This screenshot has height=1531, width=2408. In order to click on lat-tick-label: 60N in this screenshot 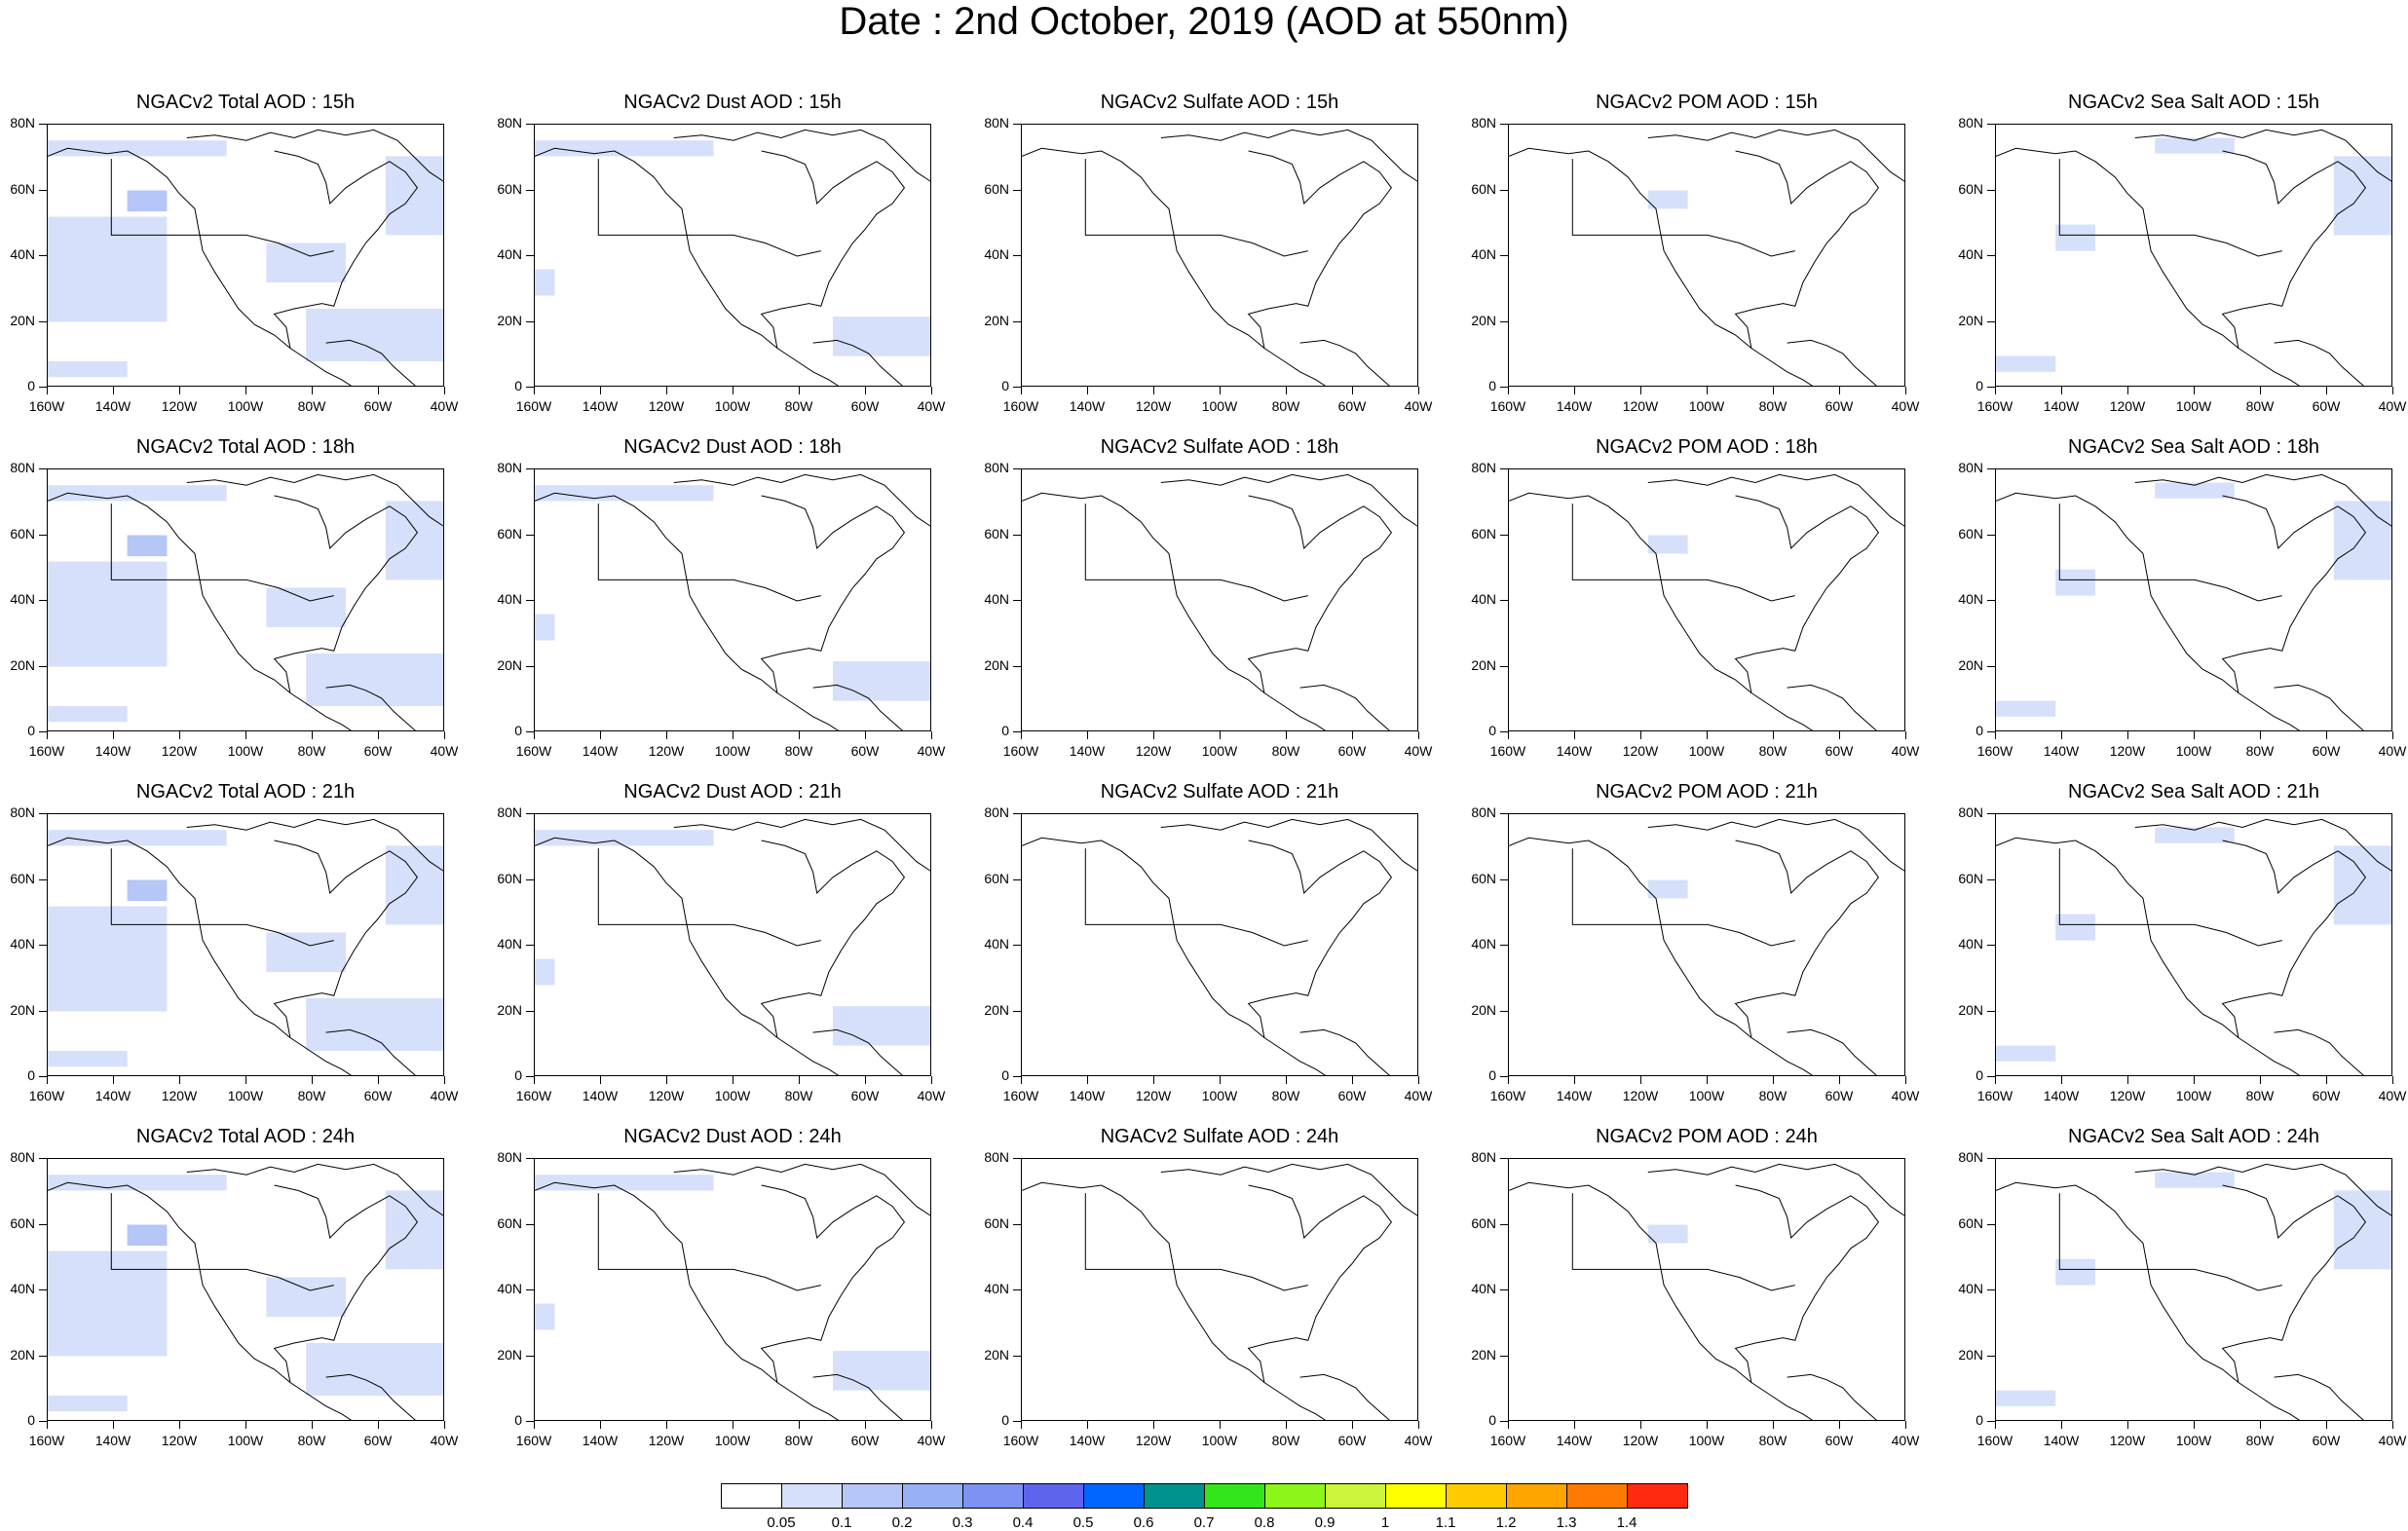, I will do `click(22, 1222)`.